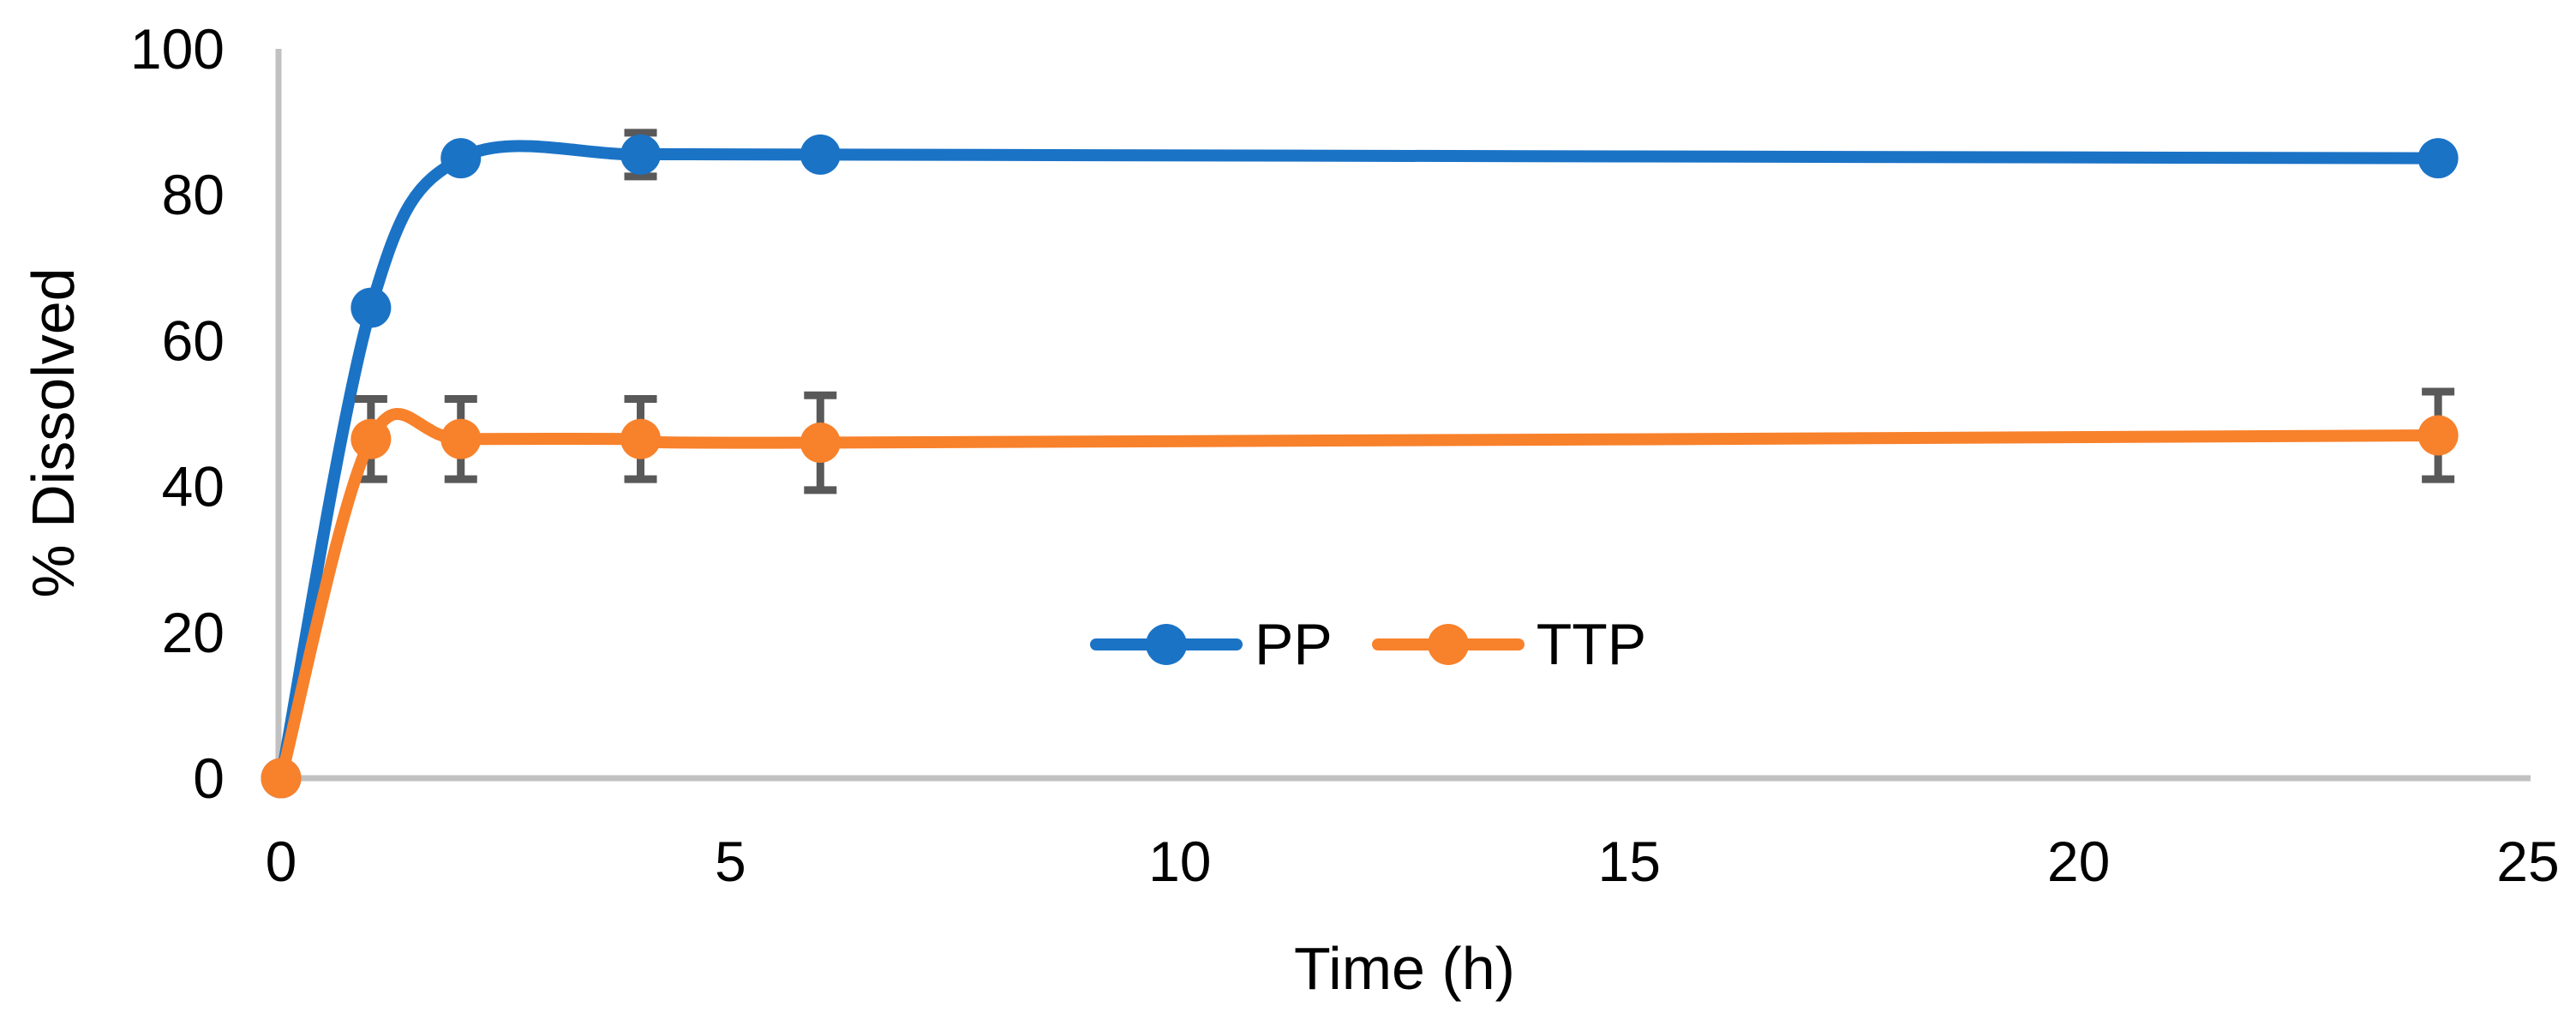  I want to click on ttp-line-marker-icon, so click(1448, 644).